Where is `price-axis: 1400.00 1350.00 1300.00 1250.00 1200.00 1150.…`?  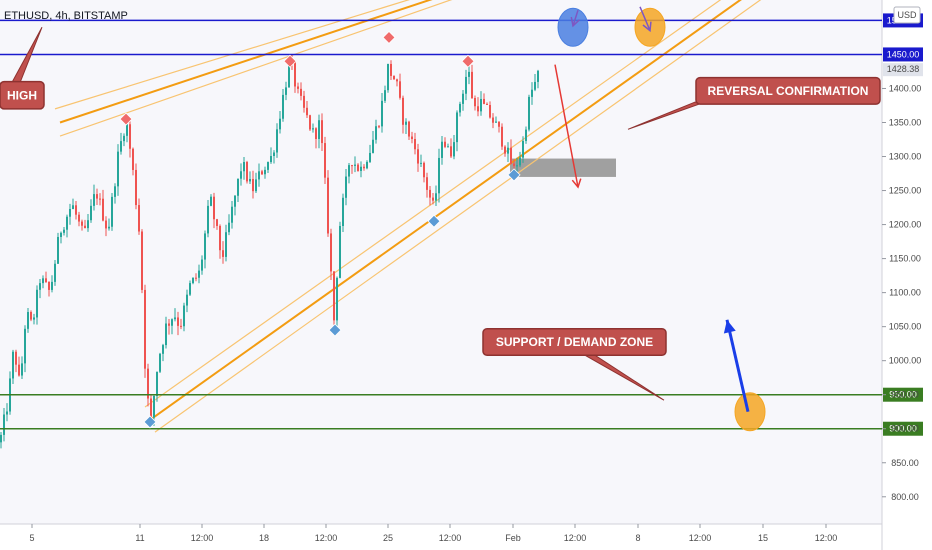
price-axis: 1400.00 1350.00 1300.00 1250.00 1200.00 1150.… is located at coordinates (902, 292).